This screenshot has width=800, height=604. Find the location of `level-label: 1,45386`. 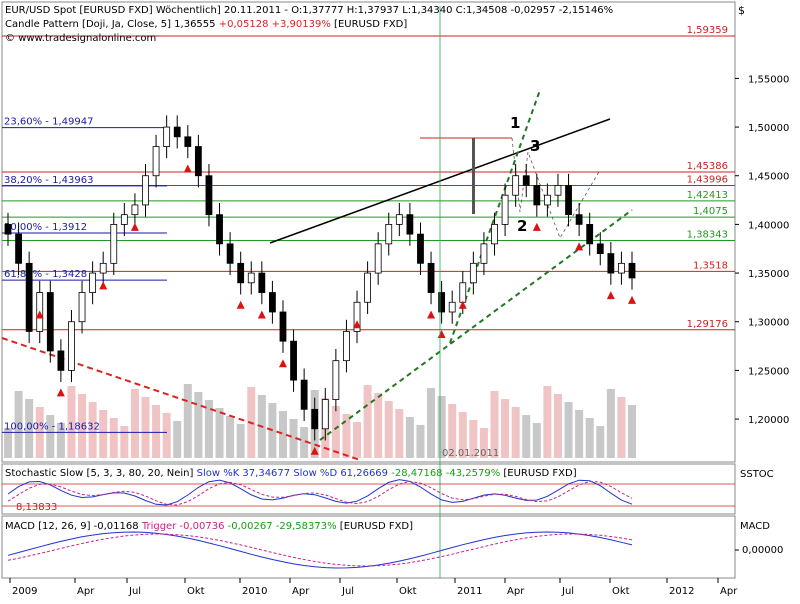

level-label: 1,45386 is located at coordinates (707, 166).